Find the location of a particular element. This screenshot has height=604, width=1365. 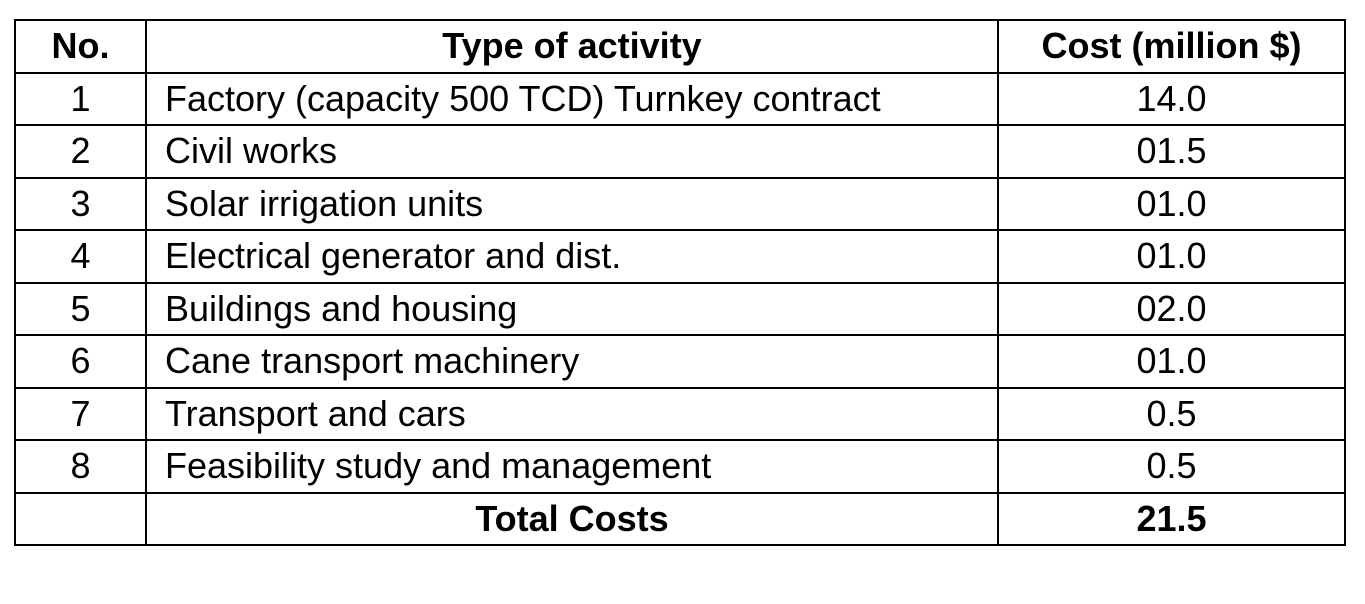

total-value: 21.5 is located at coordinates (1171, 518).